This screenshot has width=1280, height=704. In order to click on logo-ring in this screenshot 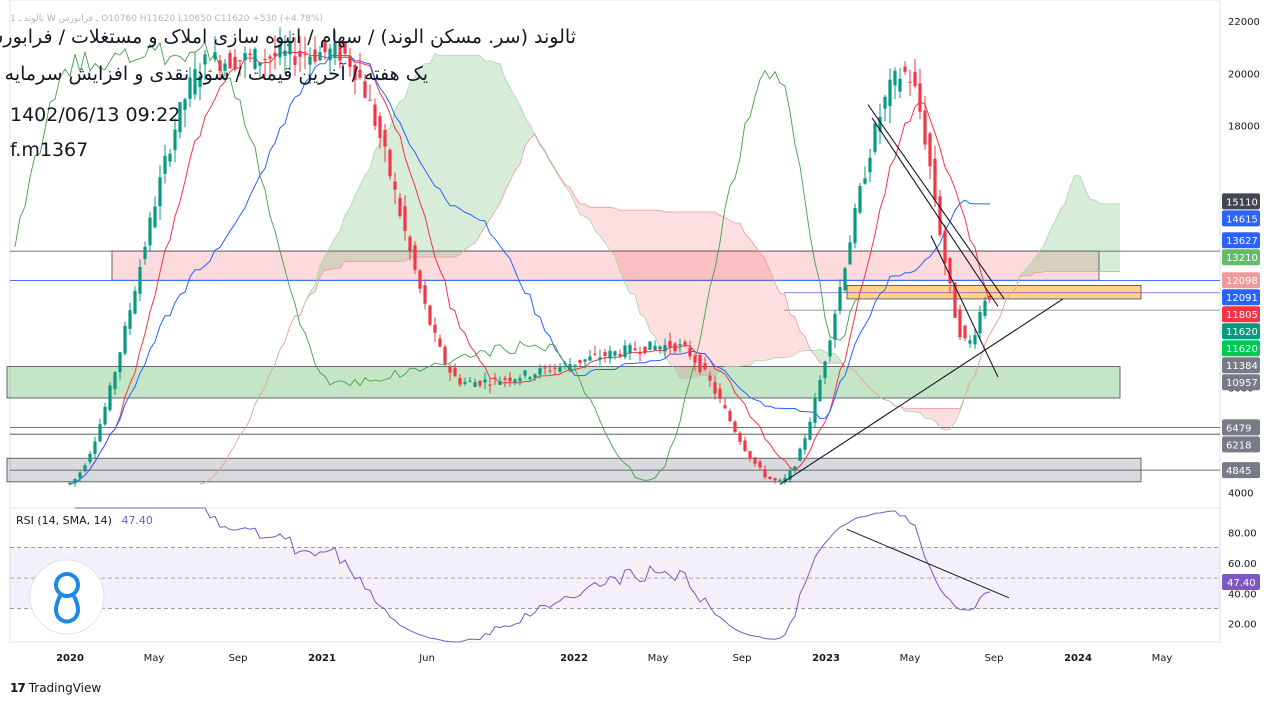, I will do `click(67, 585)`.